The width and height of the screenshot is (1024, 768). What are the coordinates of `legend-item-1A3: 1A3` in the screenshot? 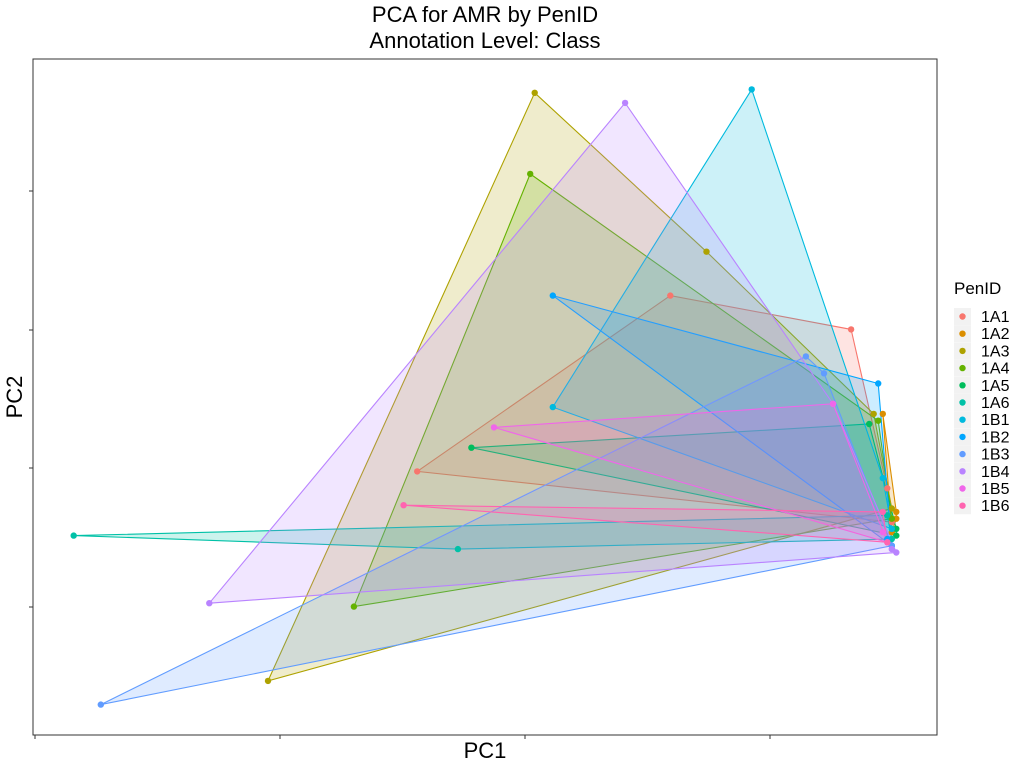 It's located at (982, 351).